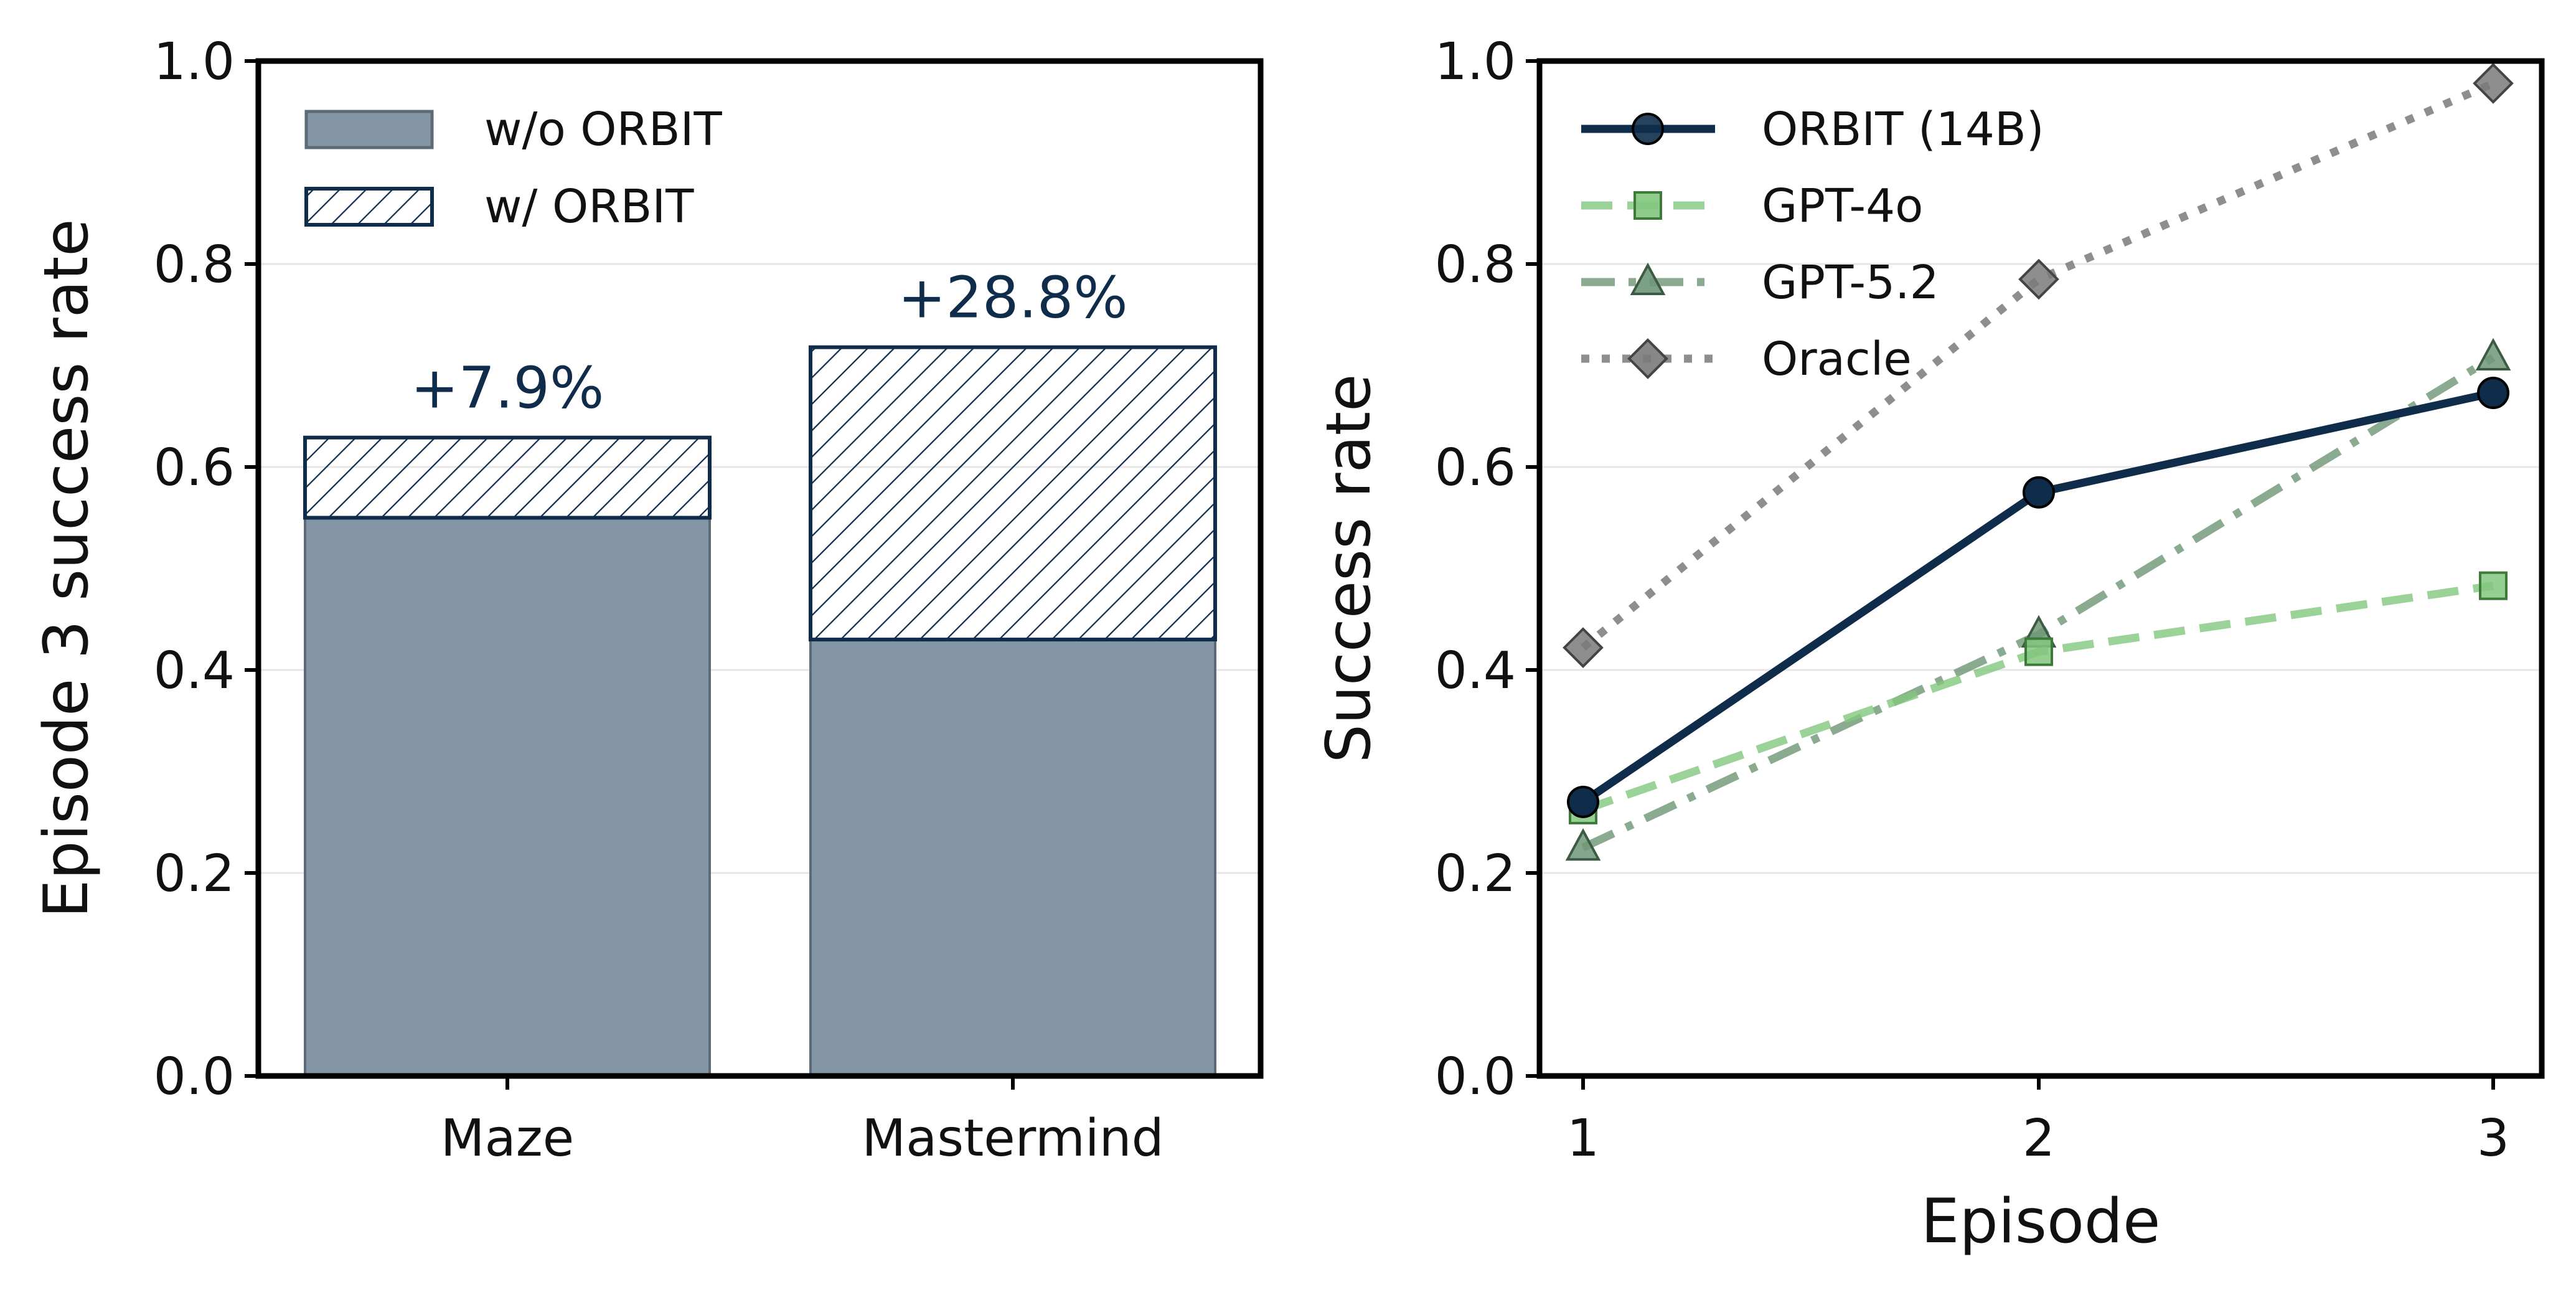  What do you see at coordinates (508, 1138) in the screenshot?
I see `left-x-tick-label: Maze` at bounding box center [508, 1138].